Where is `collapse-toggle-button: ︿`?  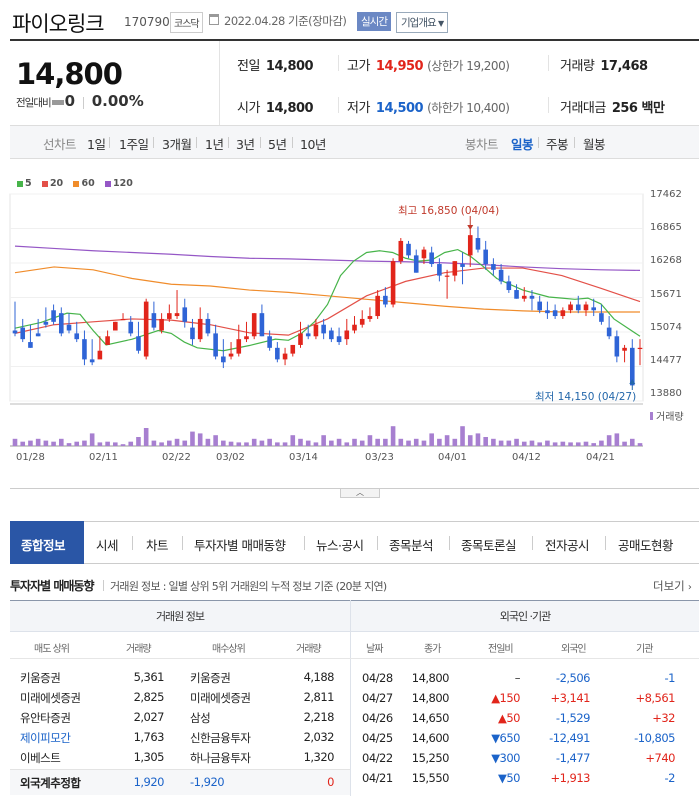 collapse-toggle-button: ︿ is located at coordinates (360, 493).